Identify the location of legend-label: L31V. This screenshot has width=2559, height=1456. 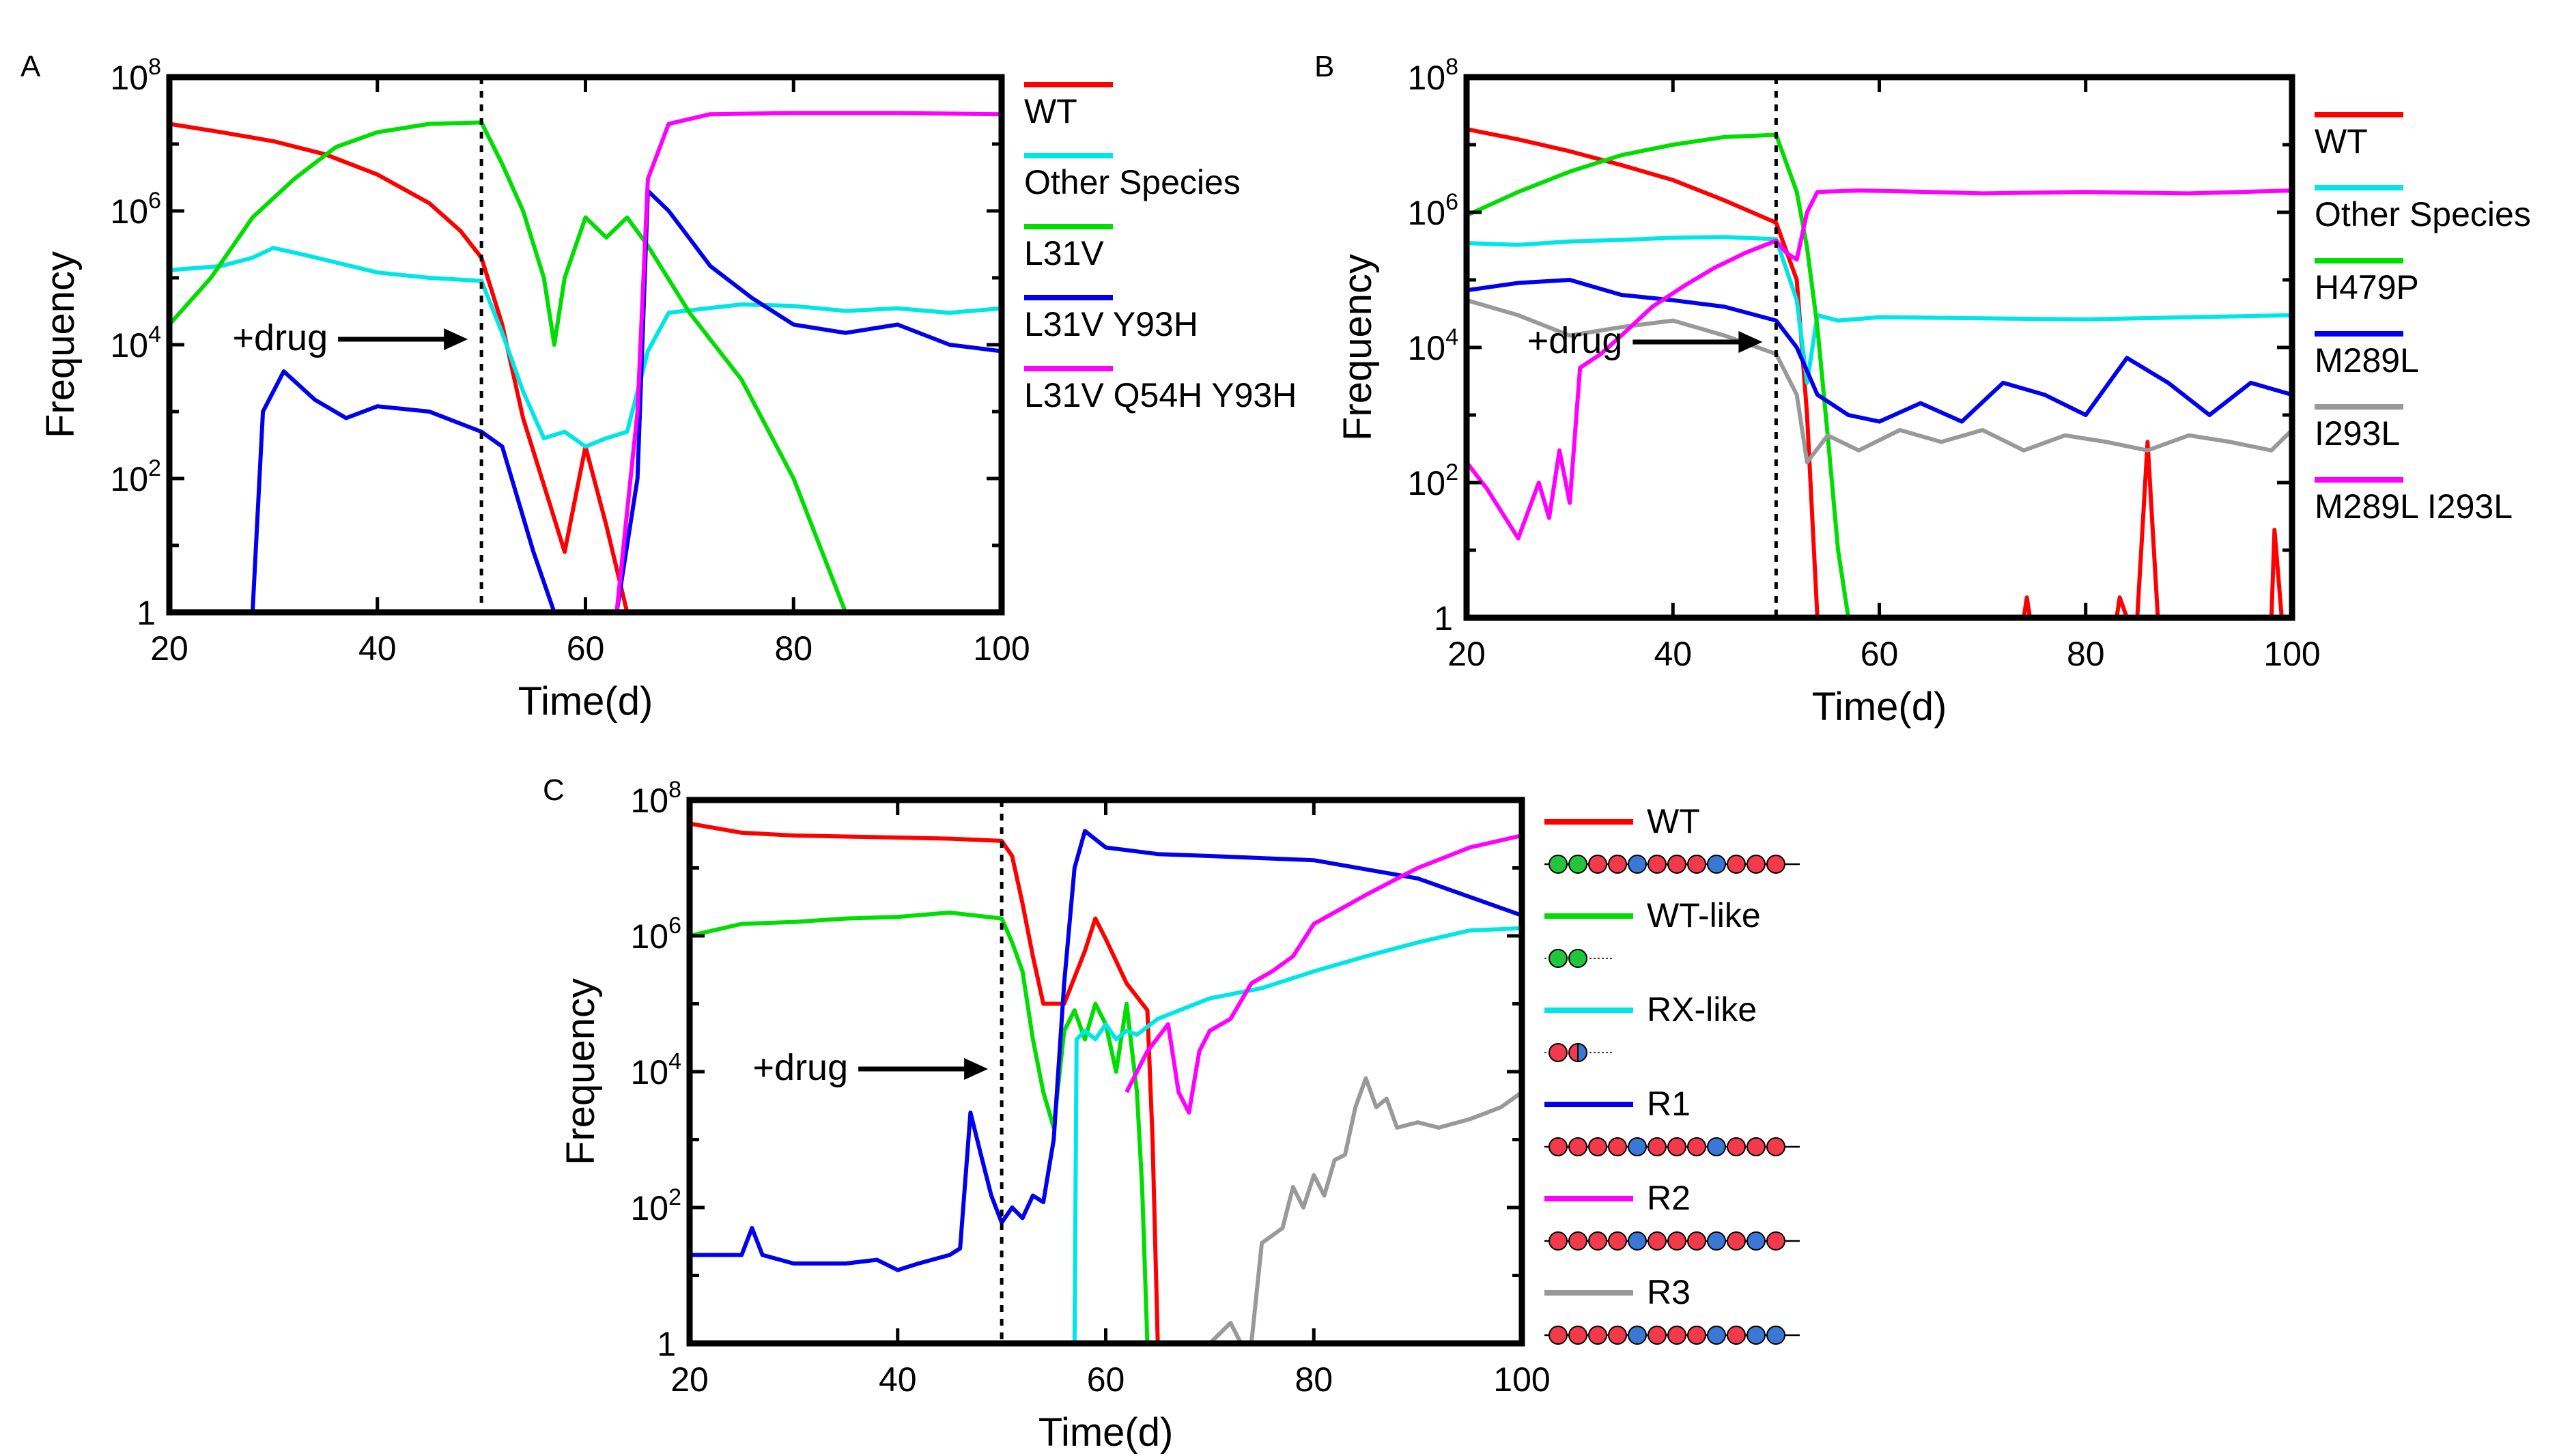
(1064, 253).